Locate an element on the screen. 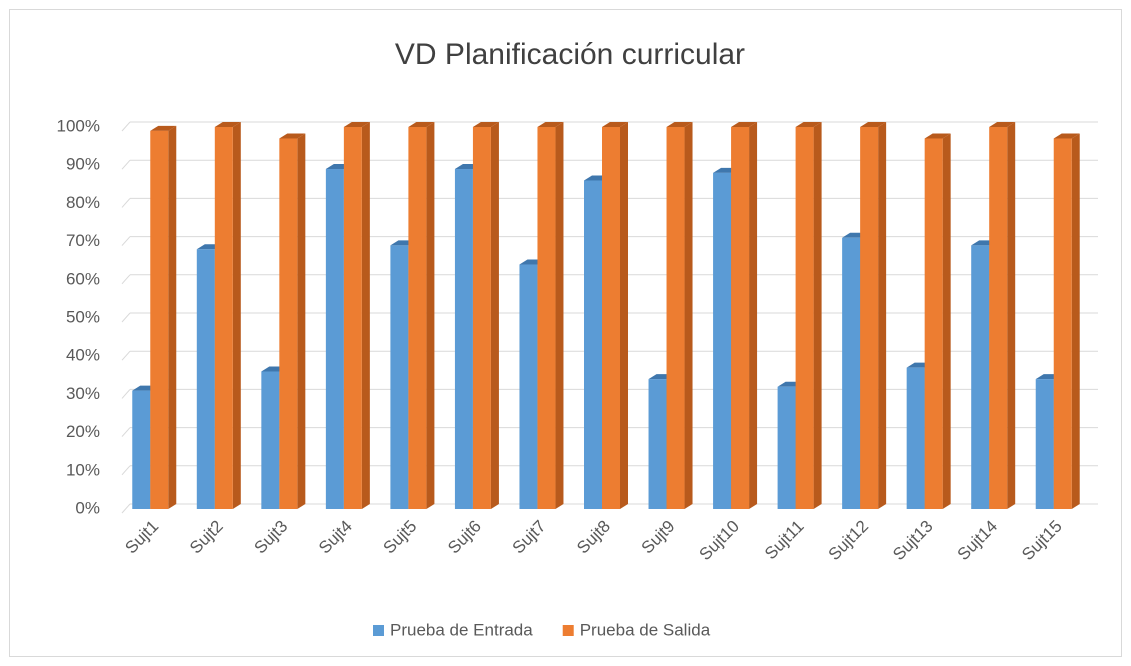 The image size is (1131, 666). legend-label: Prueba de Entrada is located at coordinates (461, 629).